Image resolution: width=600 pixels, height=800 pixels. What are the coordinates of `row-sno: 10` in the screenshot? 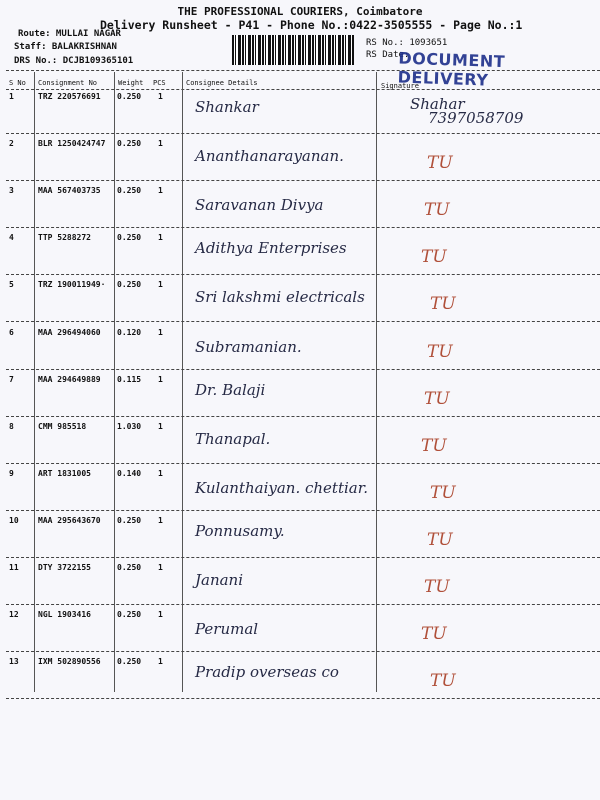 It's located at (14, 520).